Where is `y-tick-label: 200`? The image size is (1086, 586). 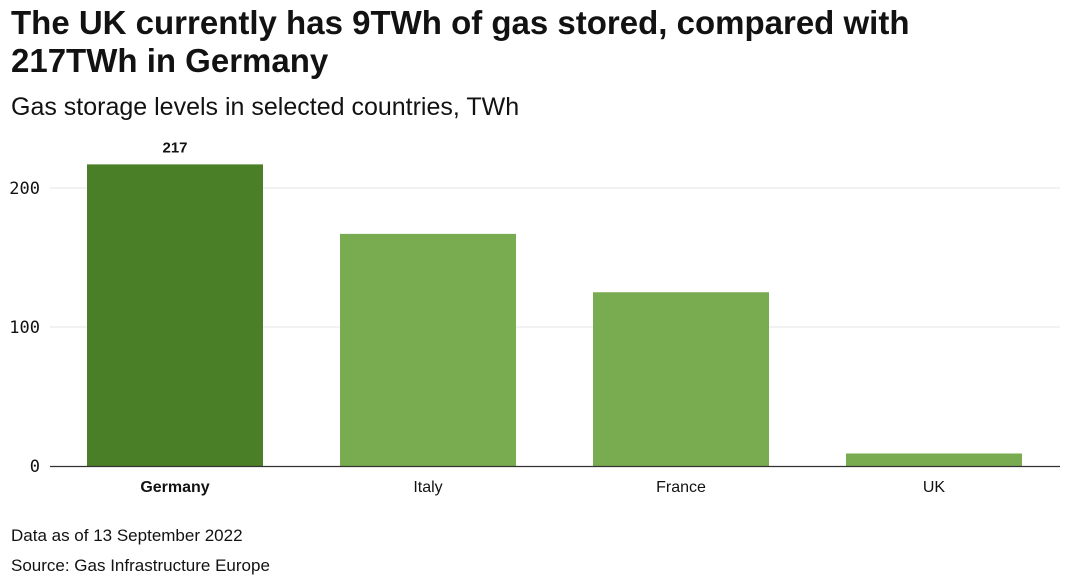 y-tick-label: 200 is located at coordinates (24, 189).